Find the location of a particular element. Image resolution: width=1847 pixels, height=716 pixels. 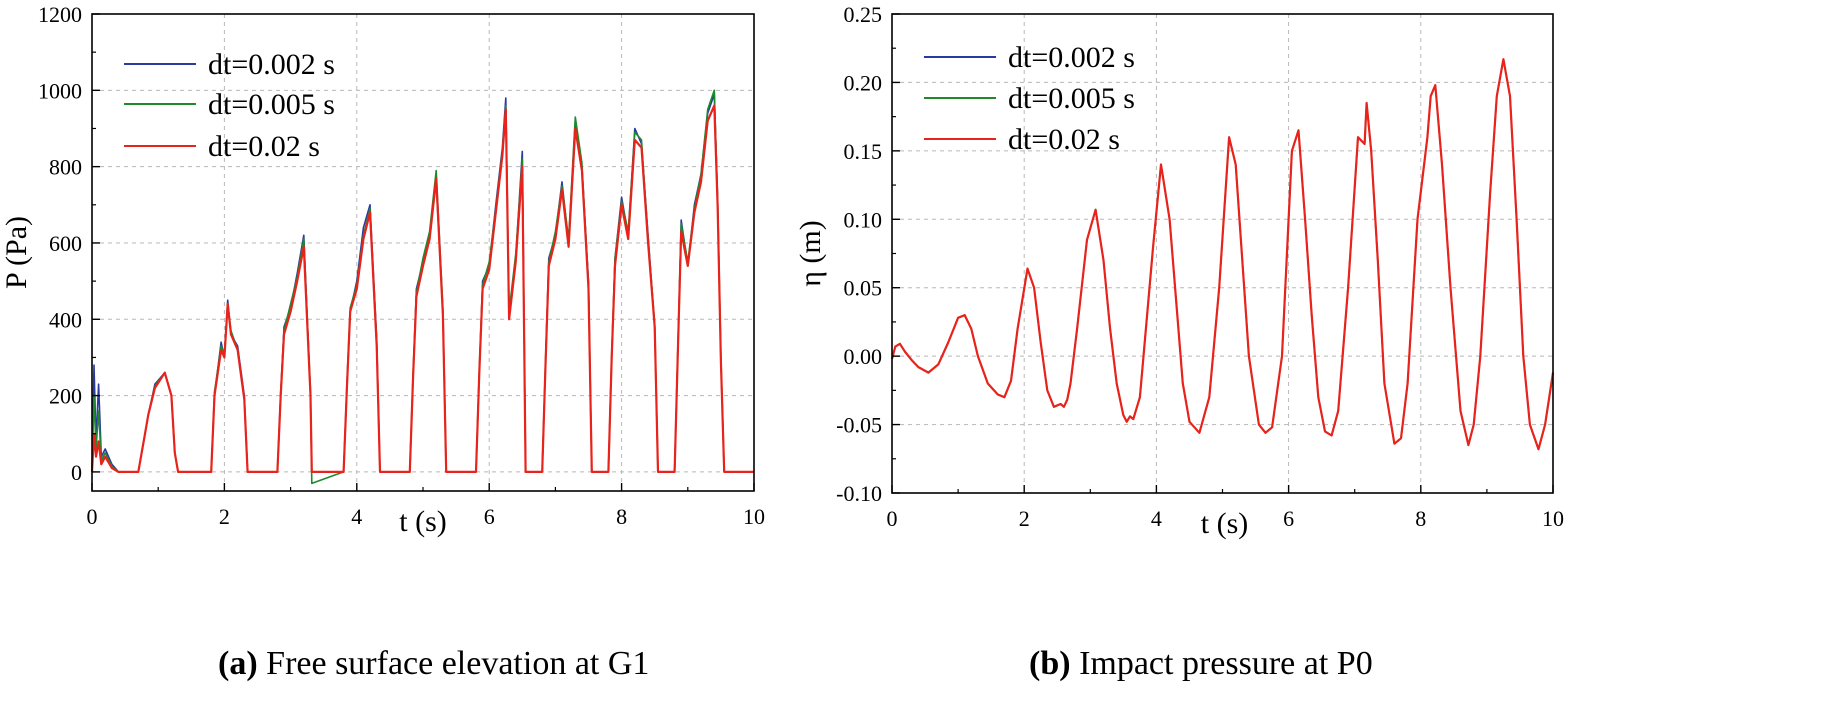

caption-b: (b) Impact pressure at P0 is located at coordinates (1201, 664).